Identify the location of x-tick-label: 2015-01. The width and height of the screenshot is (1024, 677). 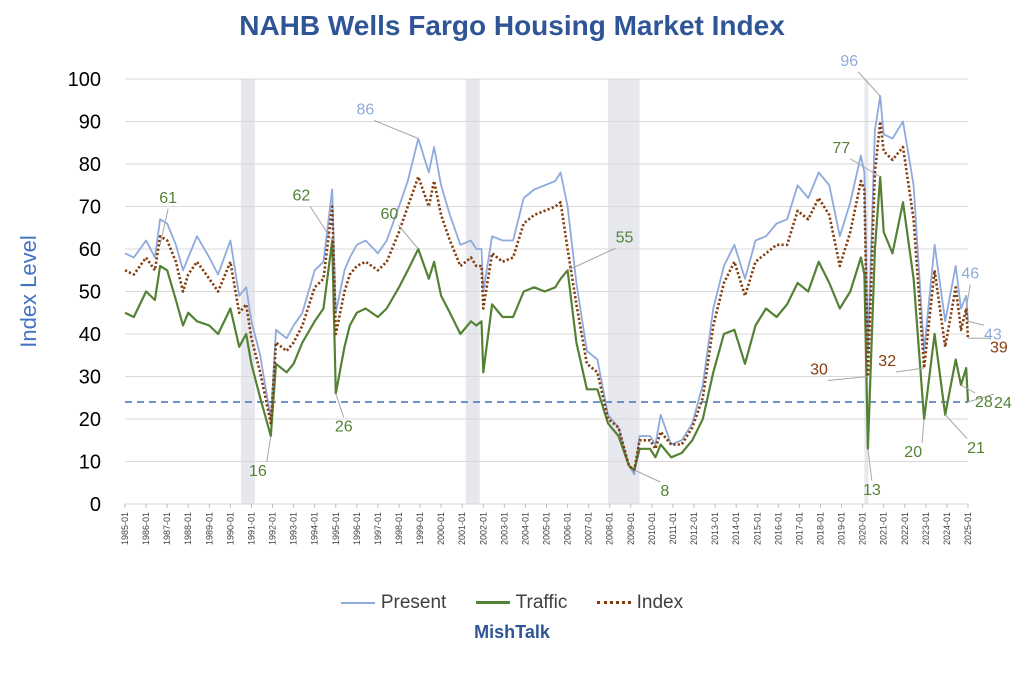
(757, 528).